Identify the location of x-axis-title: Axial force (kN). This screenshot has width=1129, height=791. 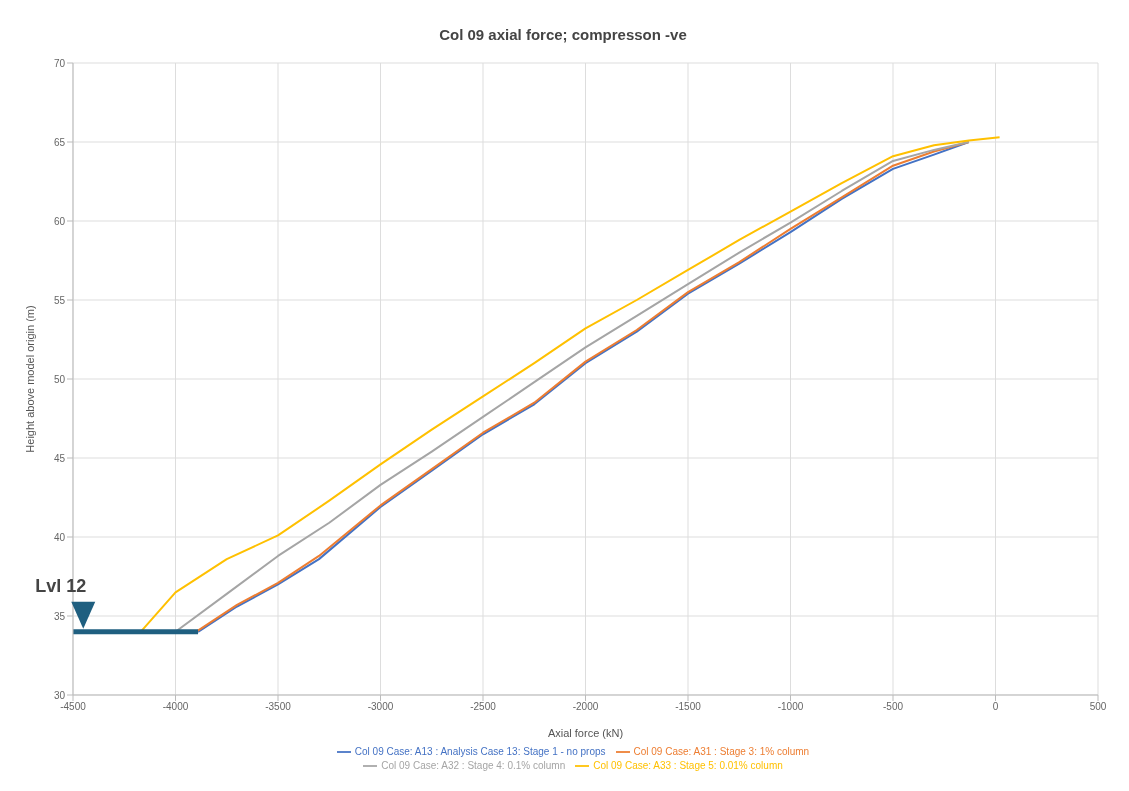
(585, 733).